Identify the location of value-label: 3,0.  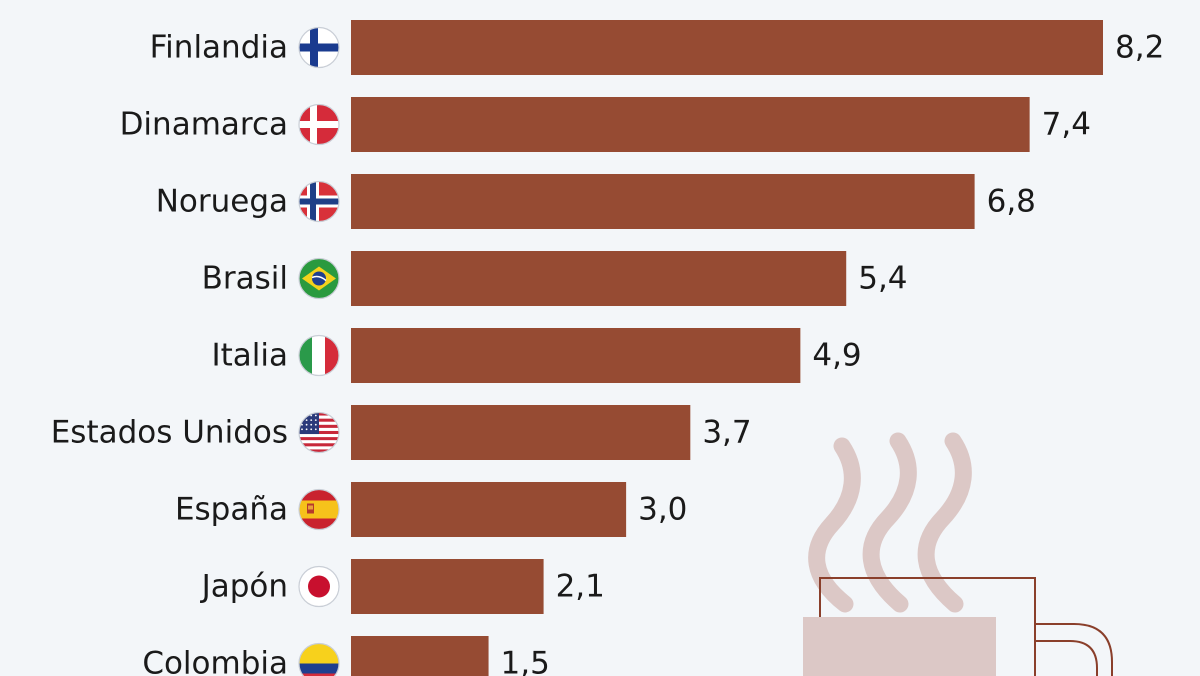
(662, 510).